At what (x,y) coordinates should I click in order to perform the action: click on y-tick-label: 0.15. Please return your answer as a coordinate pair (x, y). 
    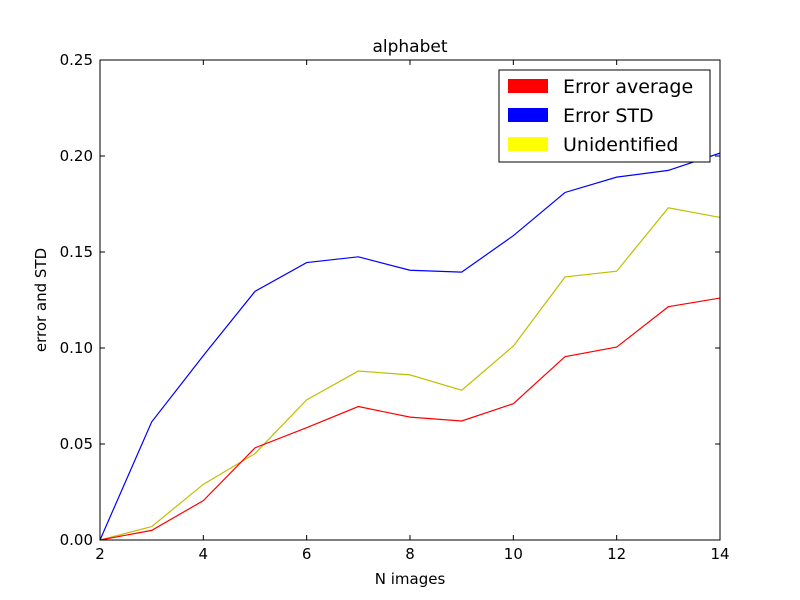
    Looking at the image, I should click on (76, 252).